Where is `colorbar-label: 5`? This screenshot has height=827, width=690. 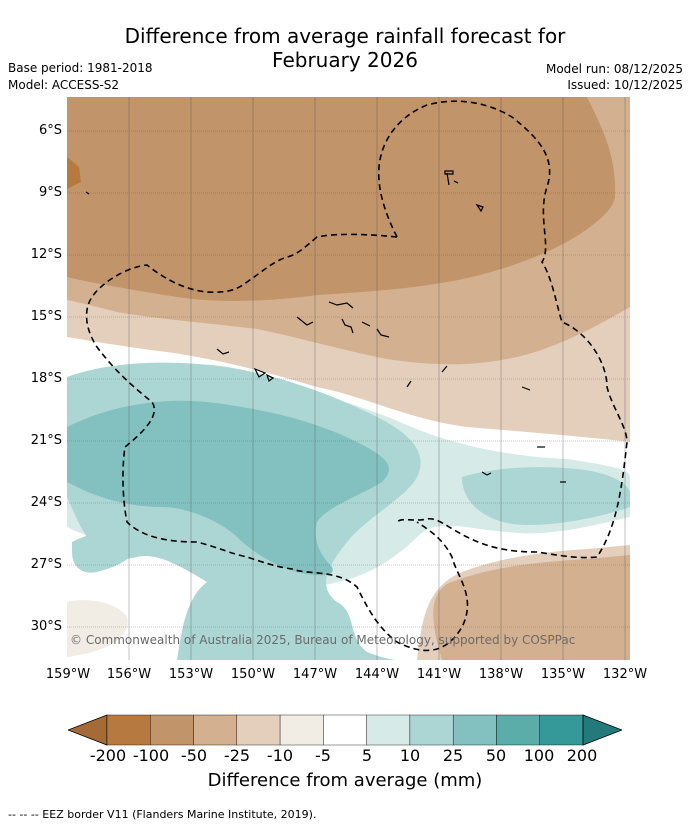 colorbar-label: 5 is located at coordinates (367, 755).